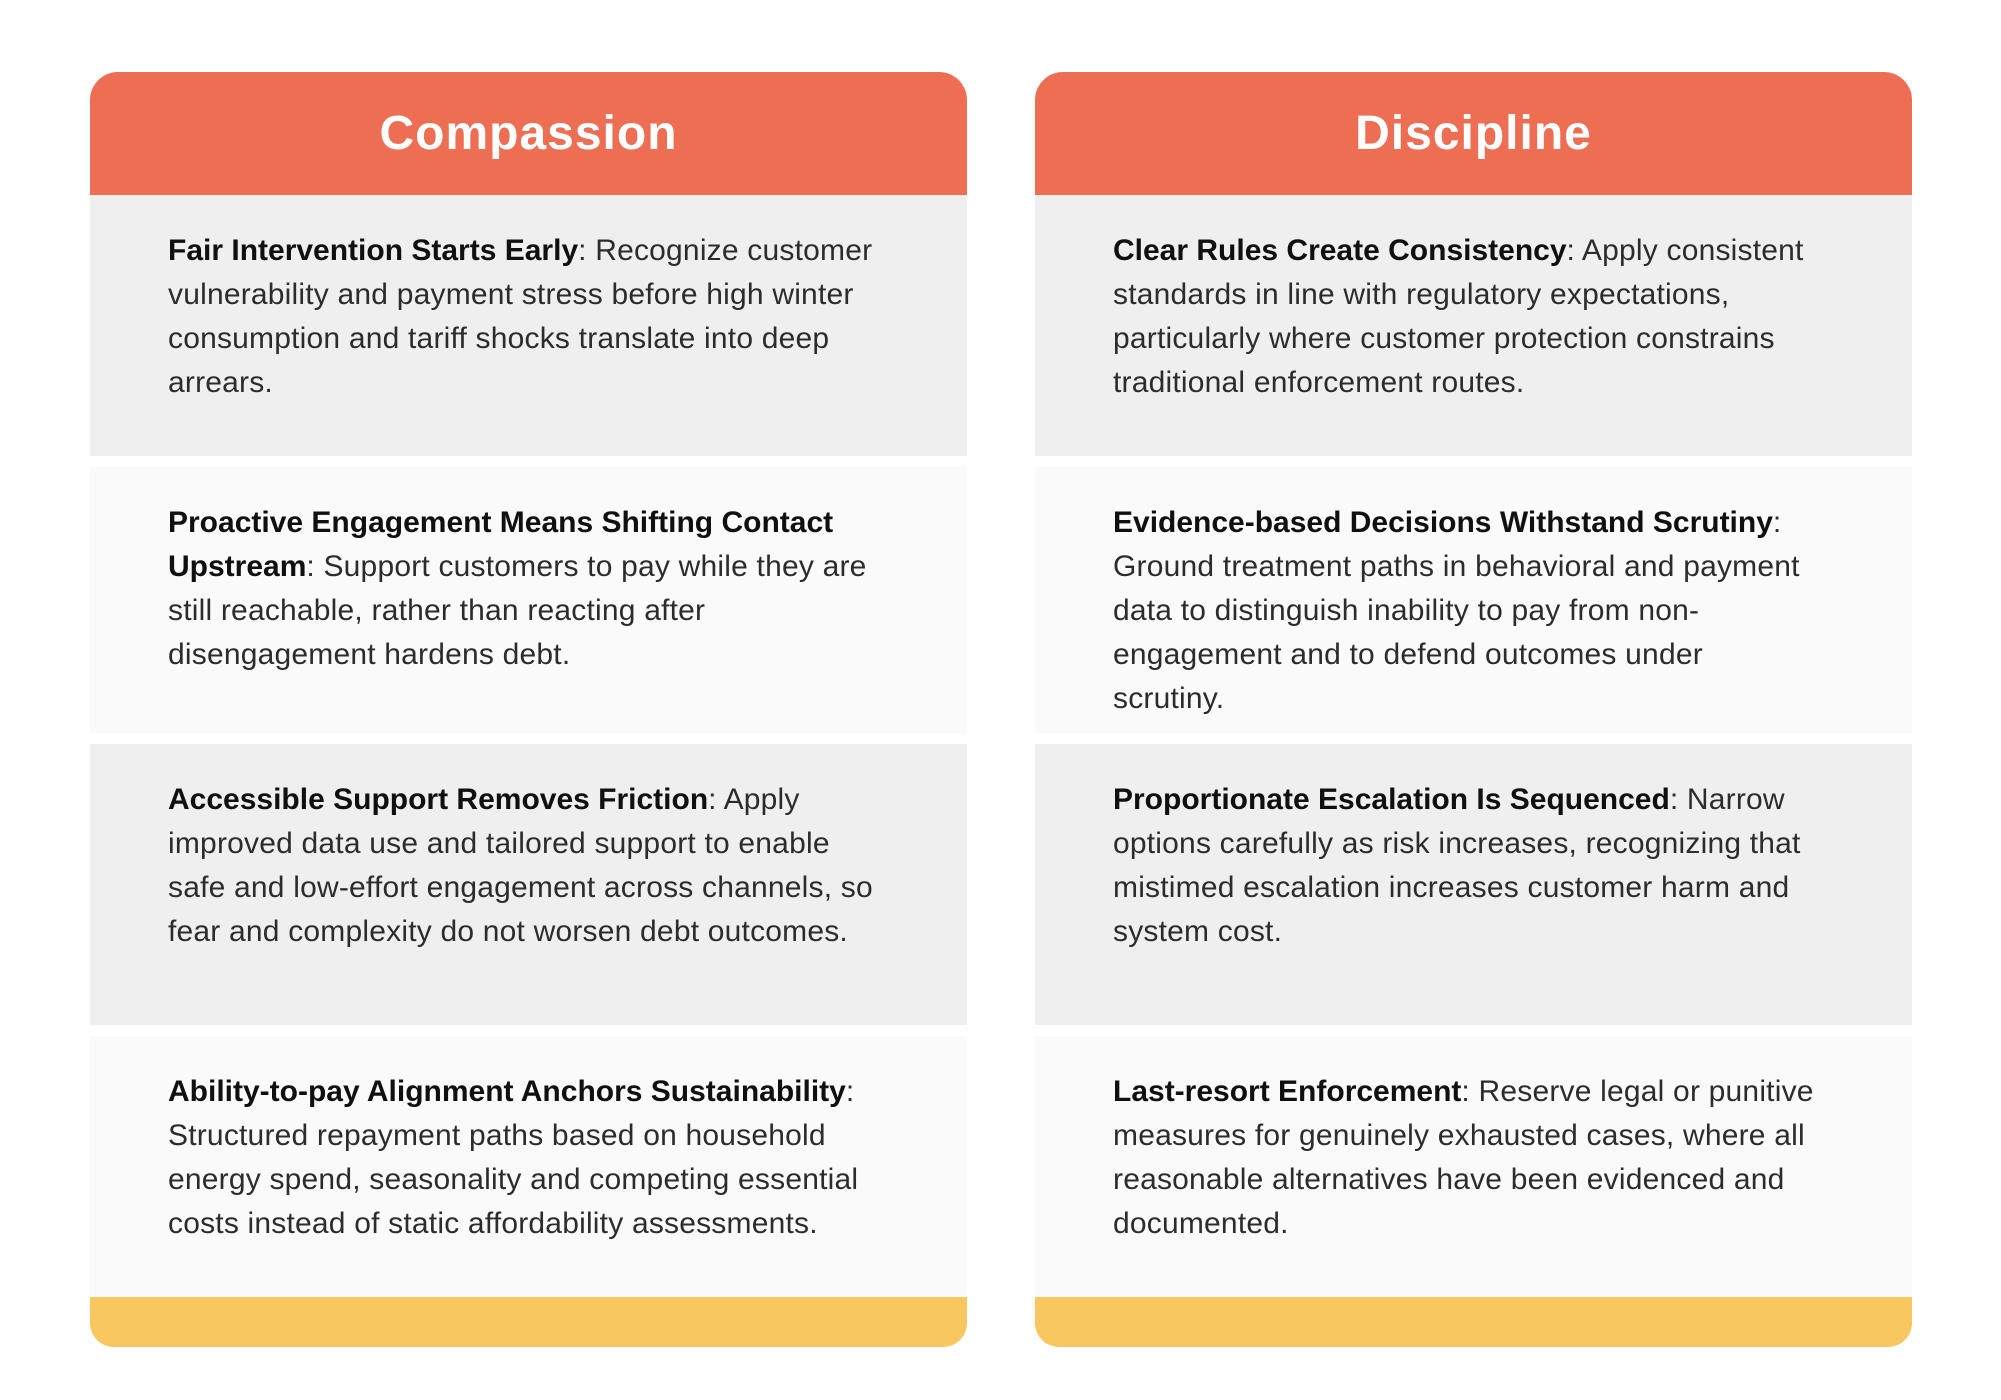 The width and height of the screenshot is (2001, 1400). I want to click on principle-heading: Last-resort Enforcement, so click(1287, 1091).